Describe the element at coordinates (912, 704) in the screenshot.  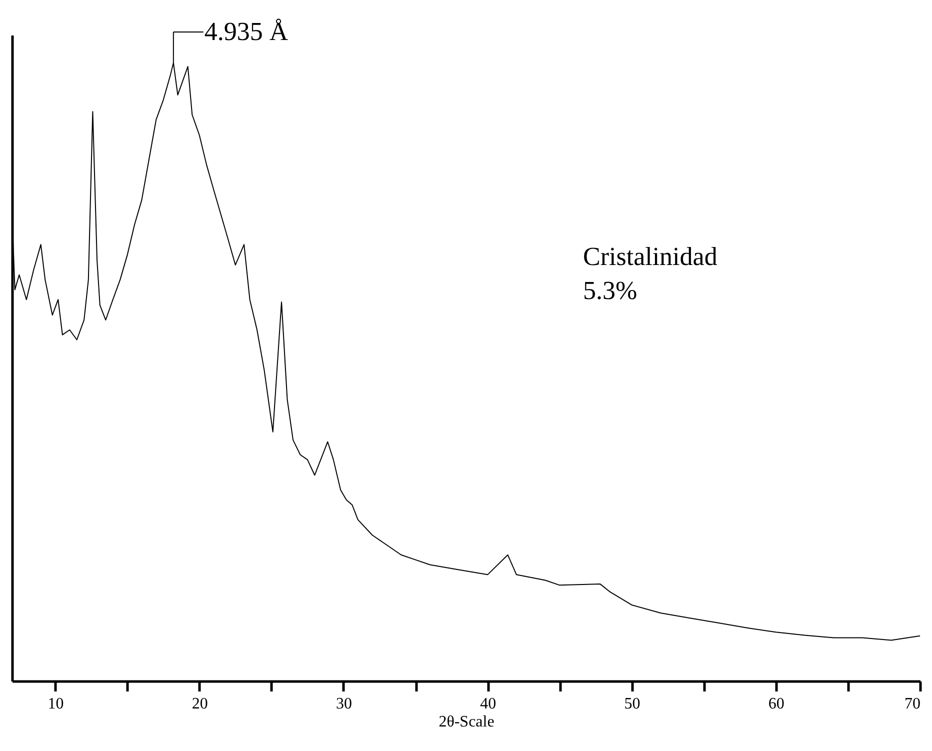
I see `x-tick-label: 70` at that location.